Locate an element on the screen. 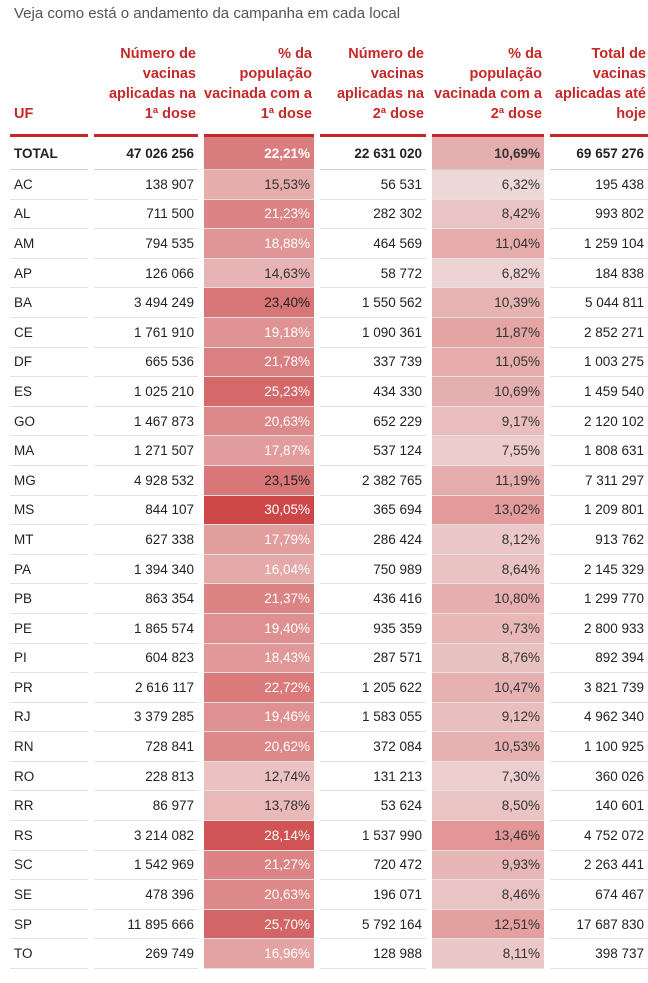 This screenshot has width=648, height=983. cell-dose2: 1 583 055 is located at coordinates (373, 718).